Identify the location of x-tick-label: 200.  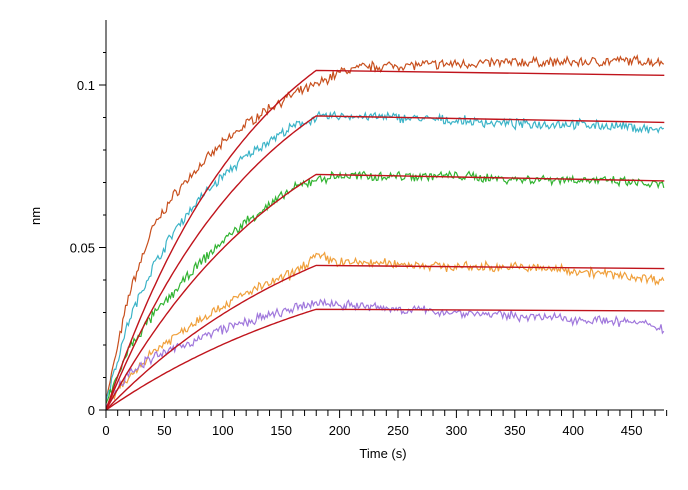
(340, 430).